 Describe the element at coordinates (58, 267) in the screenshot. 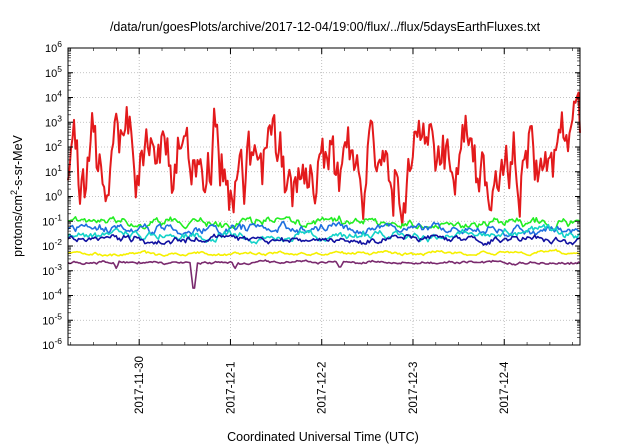

I see `y-tick-exponent: -3` at that location.